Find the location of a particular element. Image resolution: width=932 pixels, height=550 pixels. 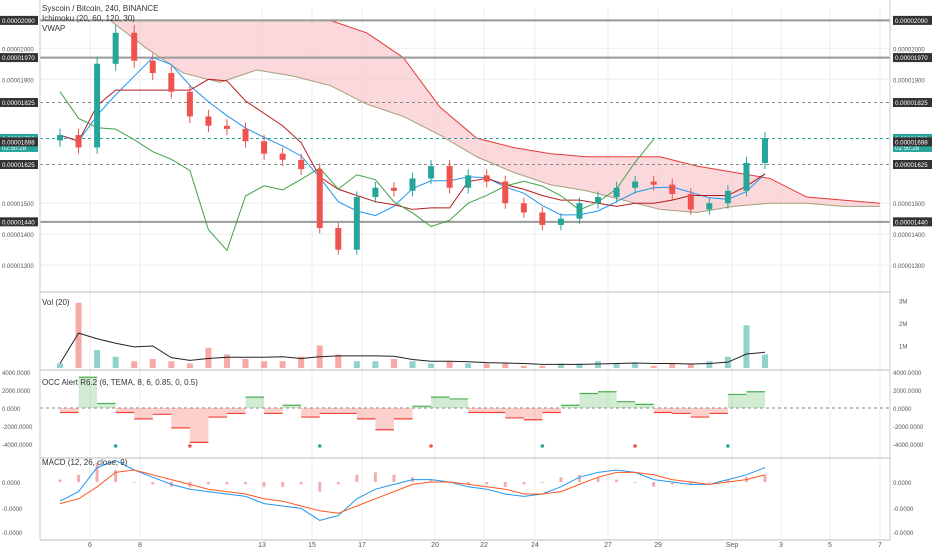

symbol-title: Syscoin / Bitcoin, 240, BINANCE is located at coordinates (100, 8).